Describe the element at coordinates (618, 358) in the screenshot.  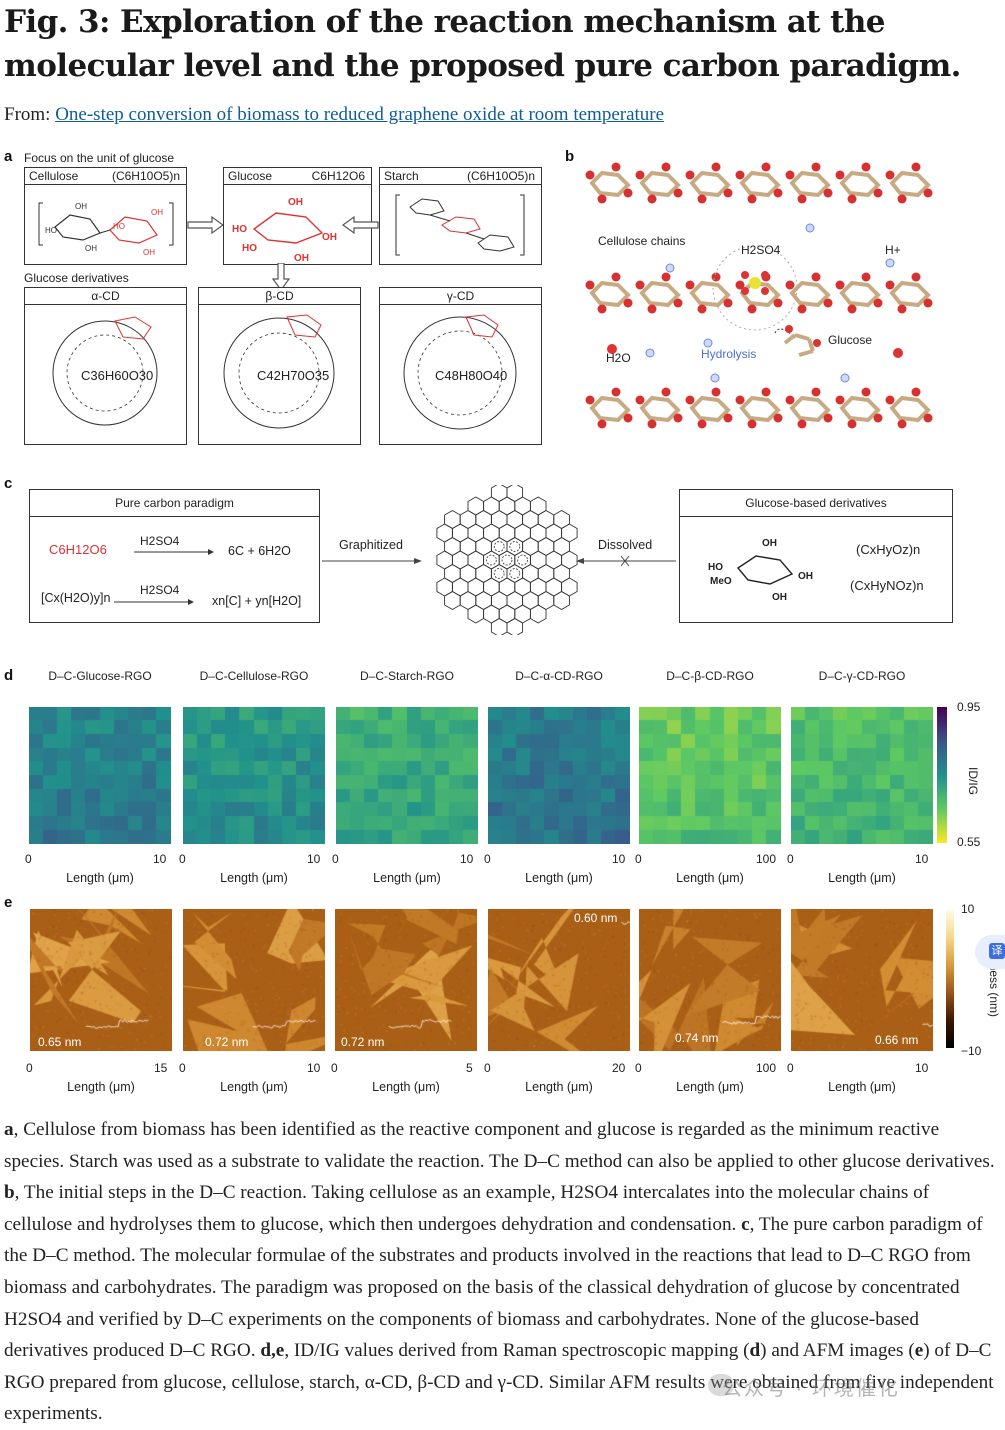
I see `h2o-label: H2O` at that location.